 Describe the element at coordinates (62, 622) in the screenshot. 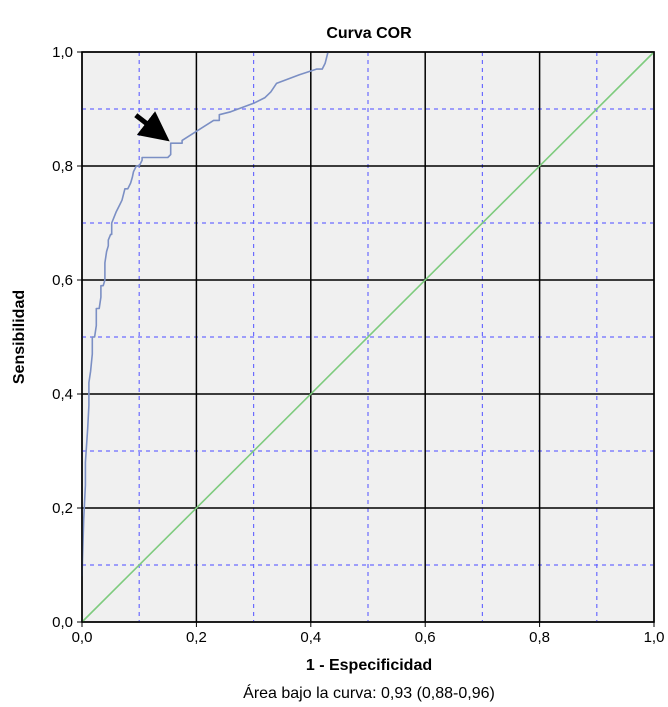

I see `y-tick-label: 0,0` at that location.